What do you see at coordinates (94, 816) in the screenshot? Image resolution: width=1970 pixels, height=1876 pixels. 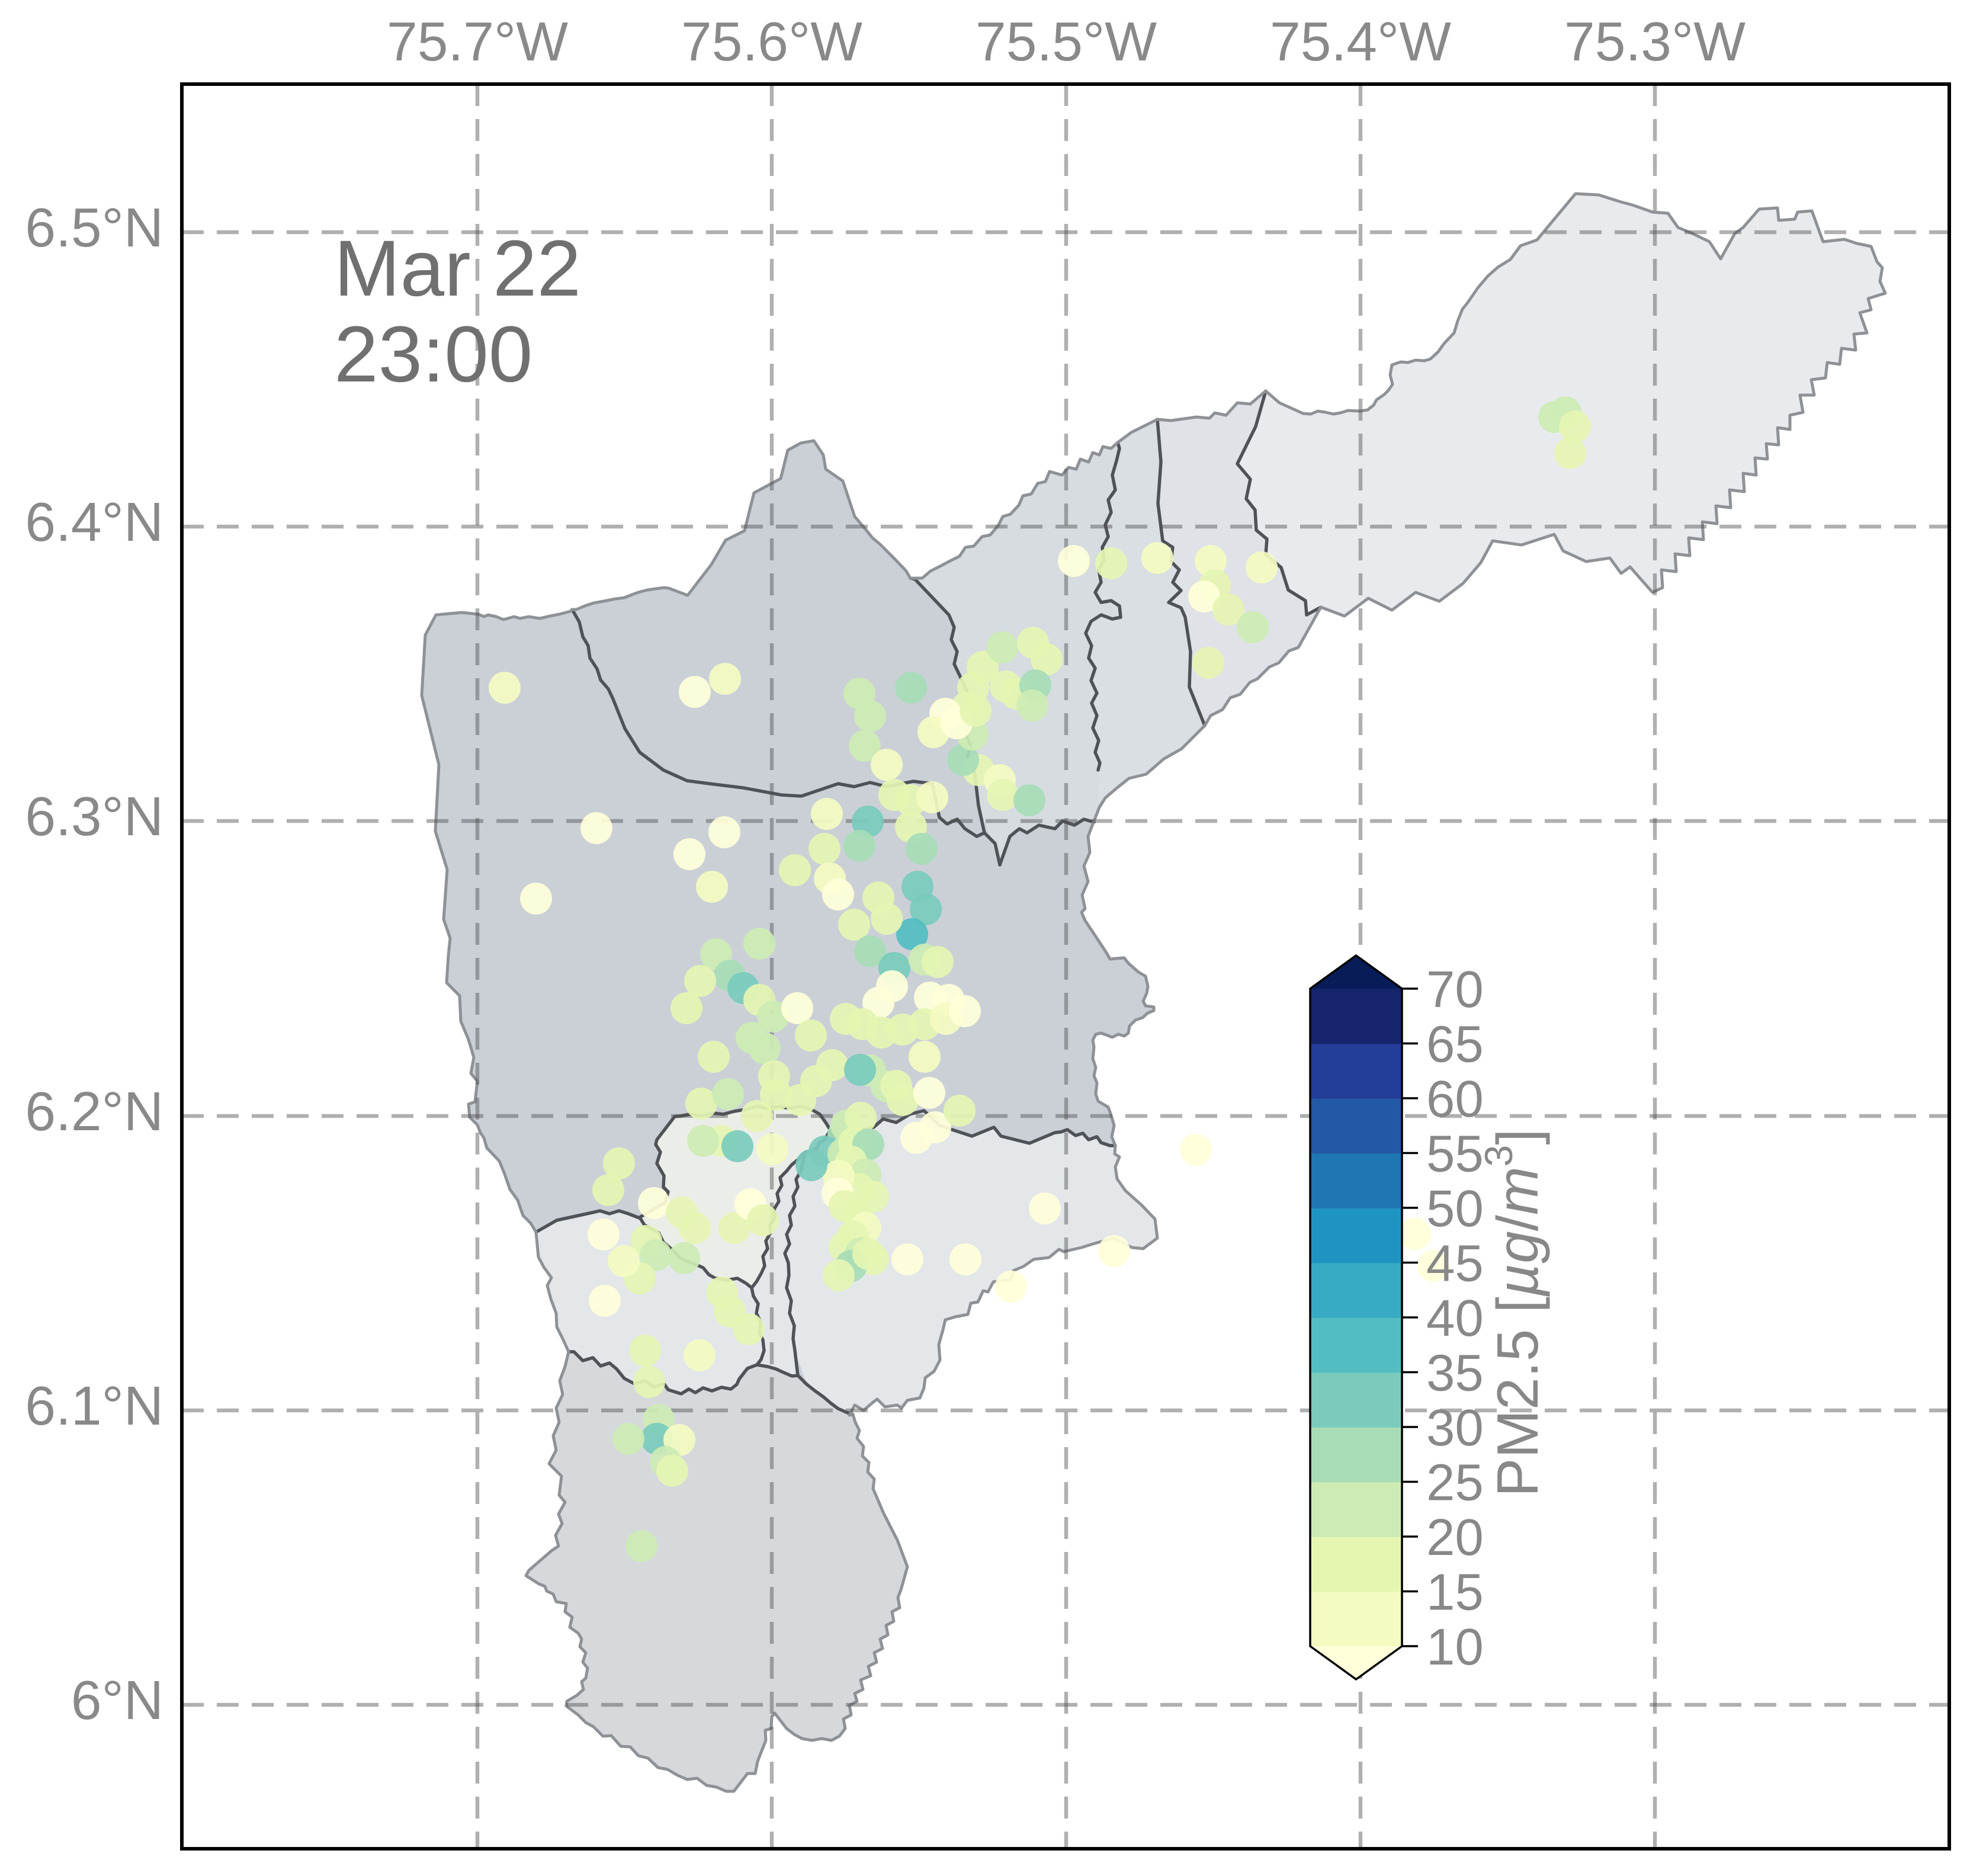 I see `svg-text: 6.3°N` at bounding box center [94, 816].